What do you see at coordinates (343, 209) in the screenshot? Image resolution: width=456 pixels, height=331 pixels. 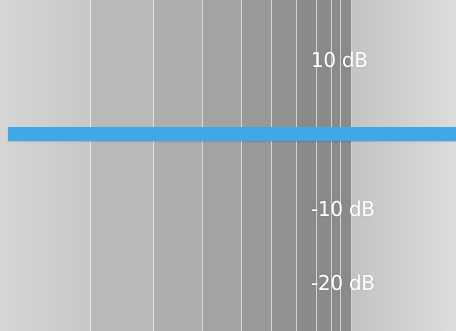 I see `gain-label-minus10: -10 dB` at bounding box center [343, 209].